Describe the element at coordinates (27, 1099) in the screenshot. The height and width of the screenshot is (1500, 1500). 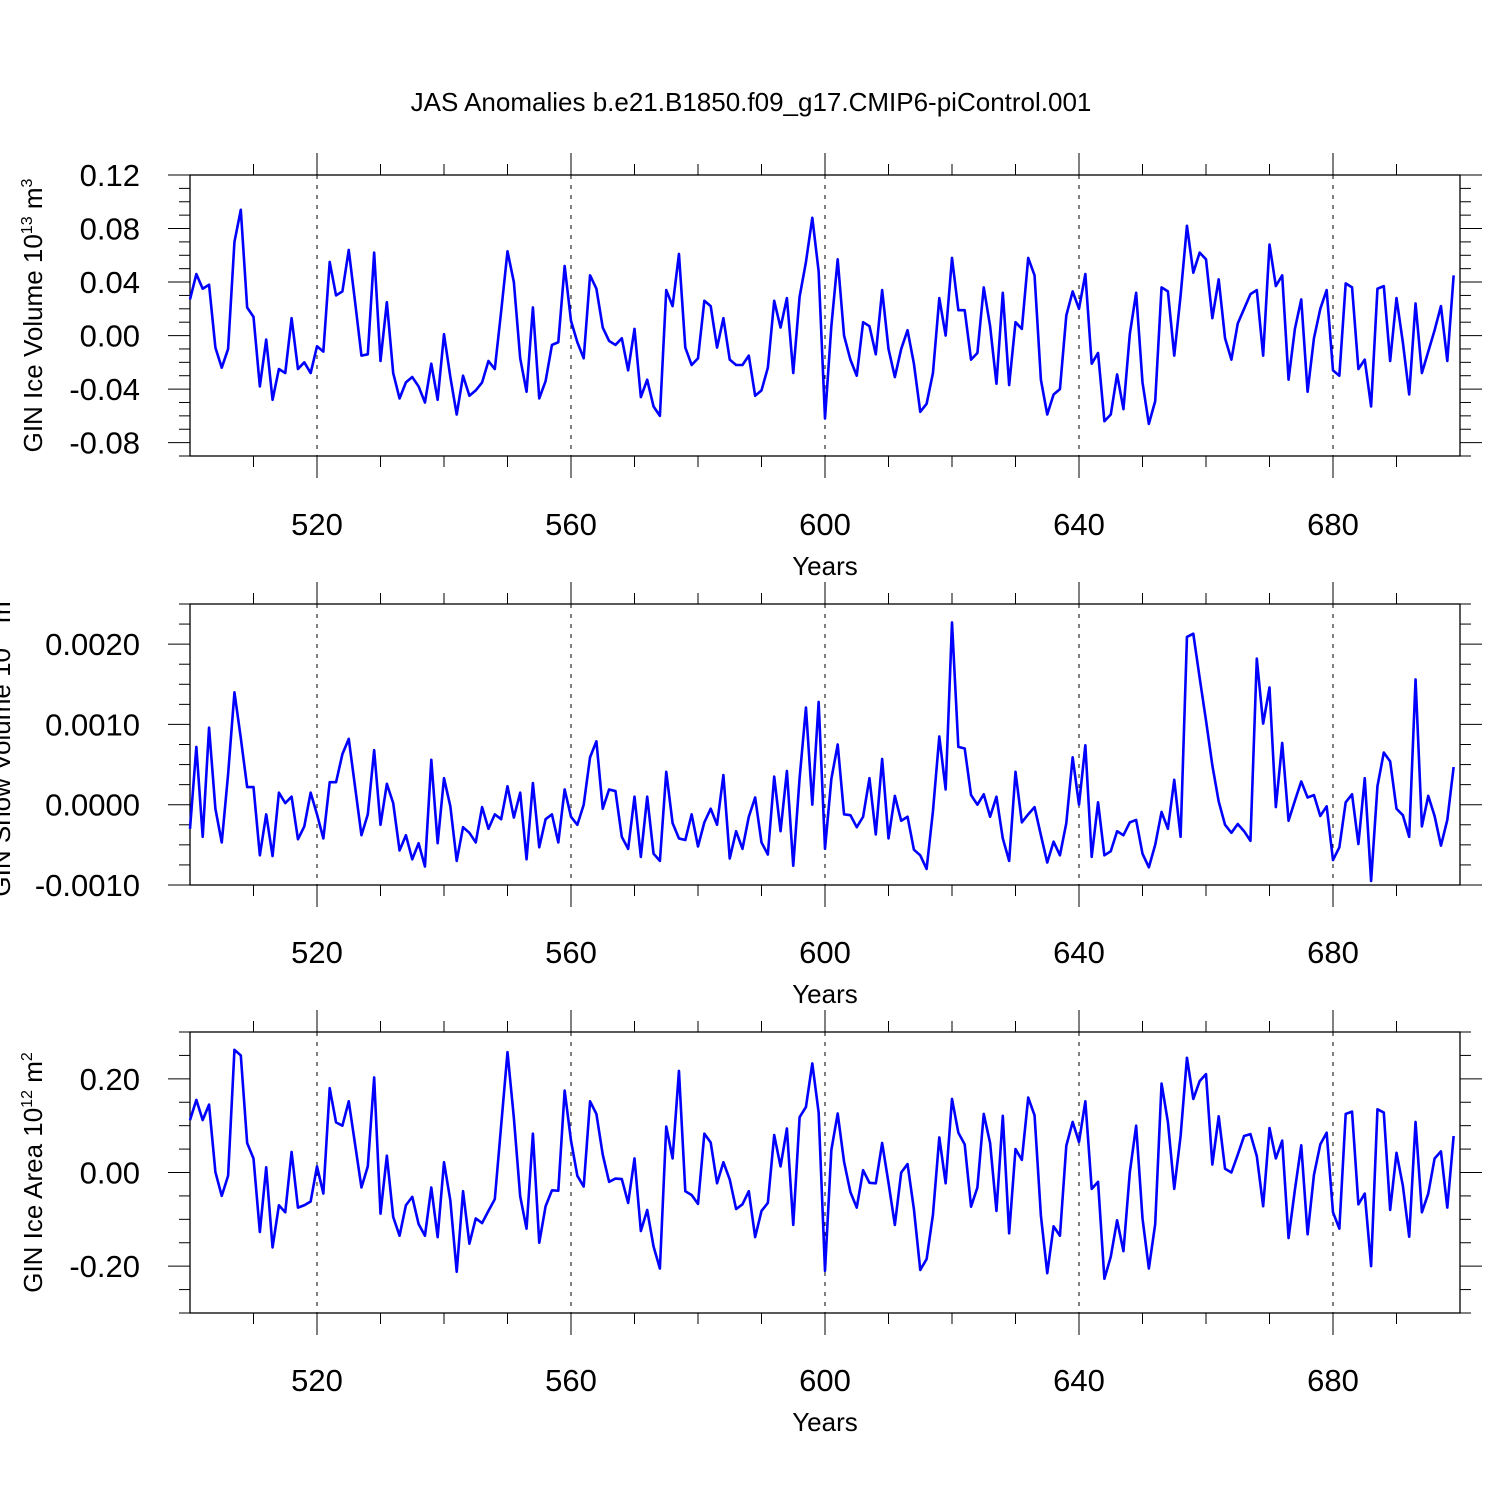
I see `y-axis-title-exponent: 12` at that location.